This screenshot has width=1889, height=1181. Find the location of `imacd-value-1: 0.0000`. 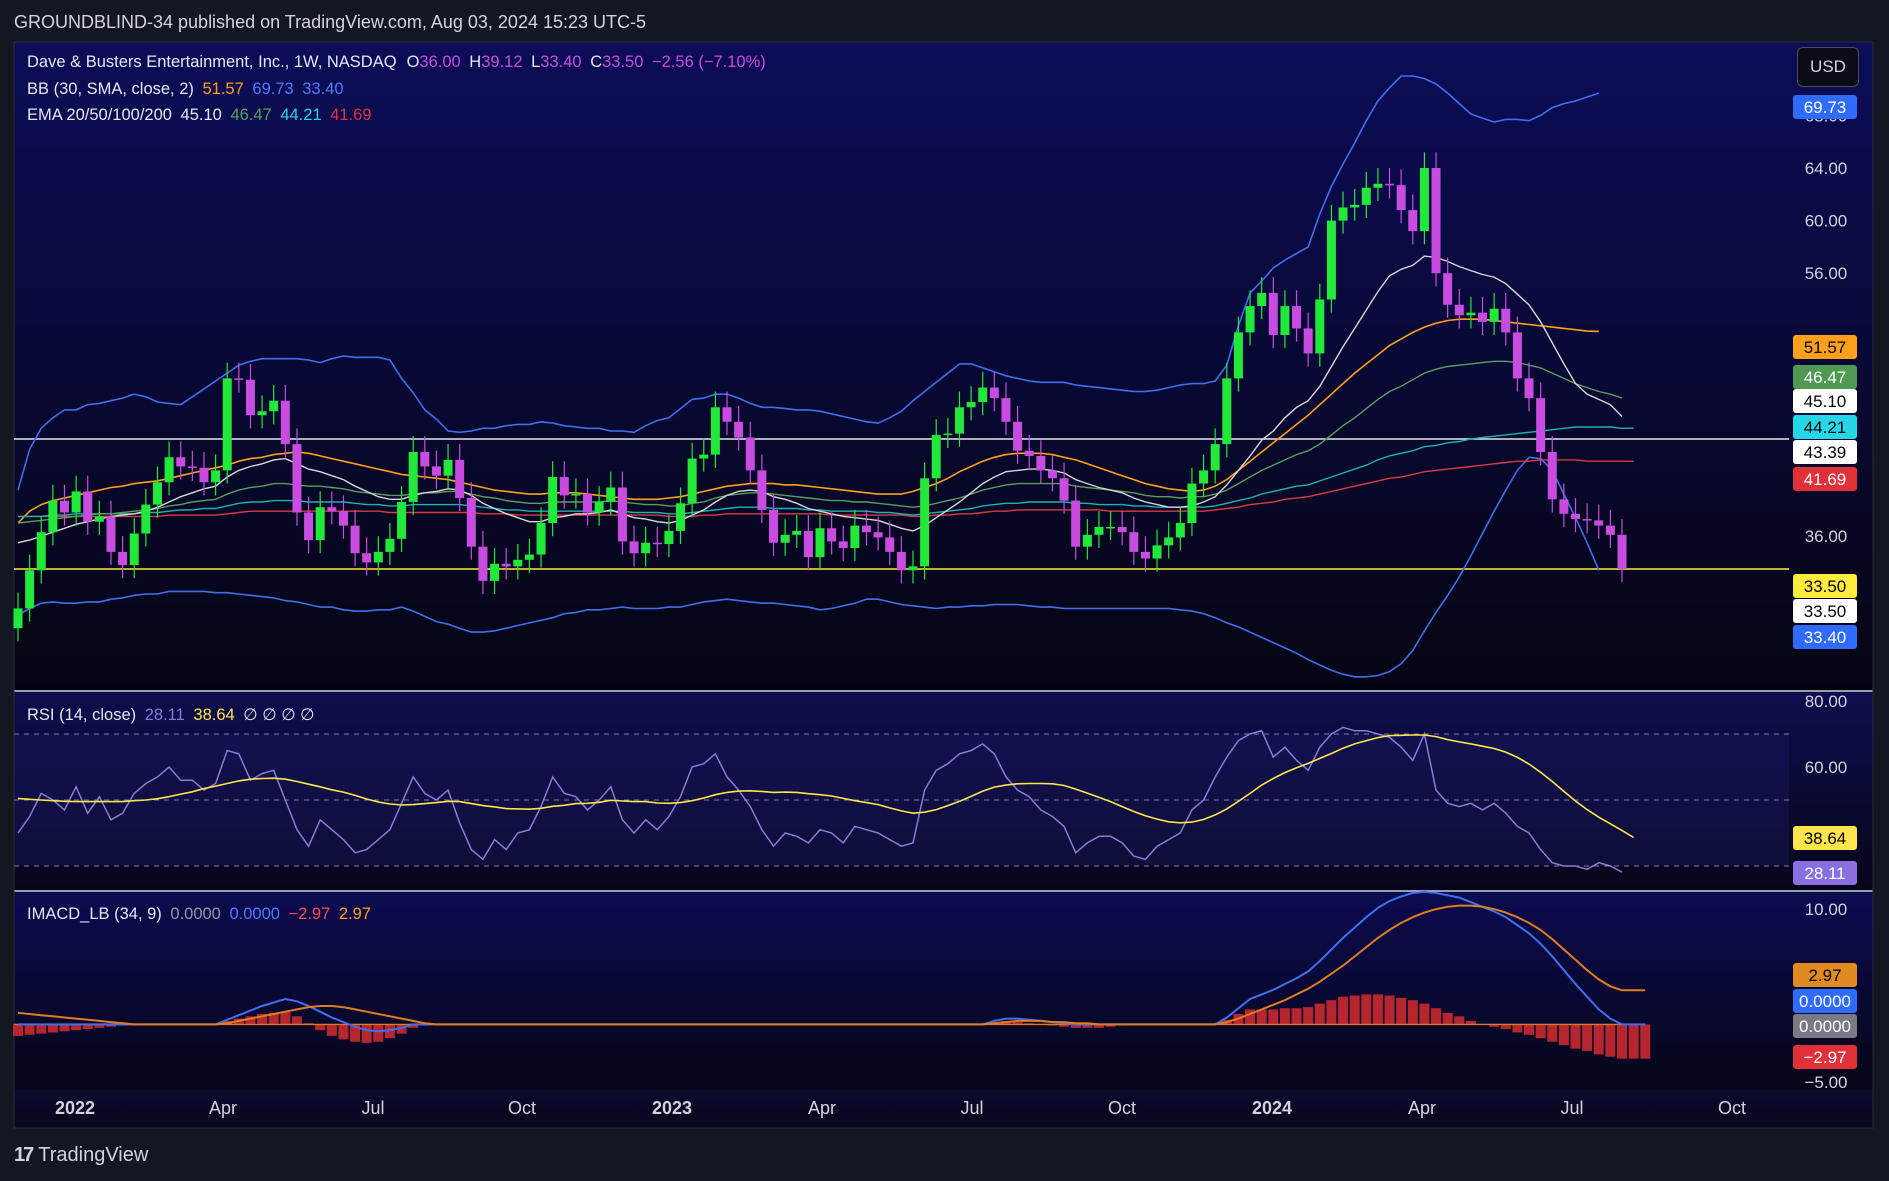

imacd-value-1: 0.0000 is located at coordinates (195, 914).